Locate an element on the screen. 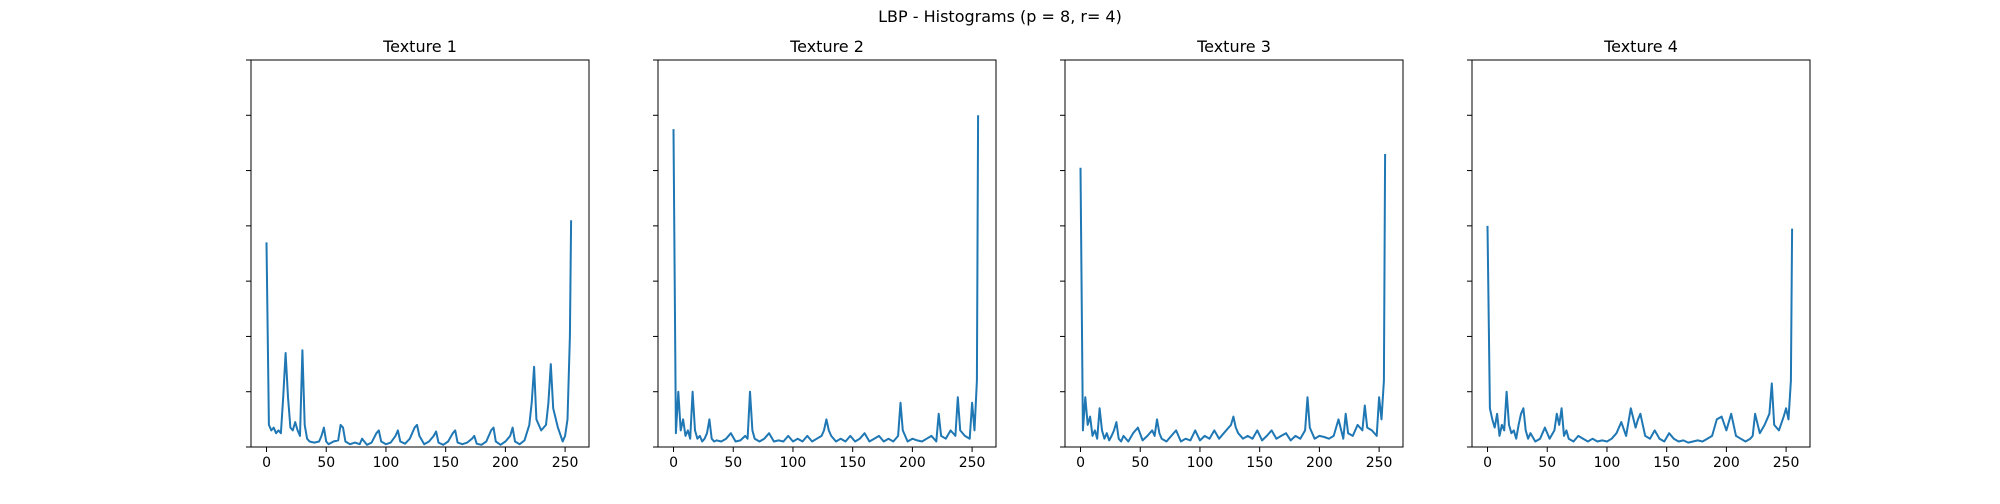 The width and height of the screenshot is (2000, 504). figure-suptitle: LBP - Histograms (p = 8, r= 4) is located at coordinates (1000, 16).